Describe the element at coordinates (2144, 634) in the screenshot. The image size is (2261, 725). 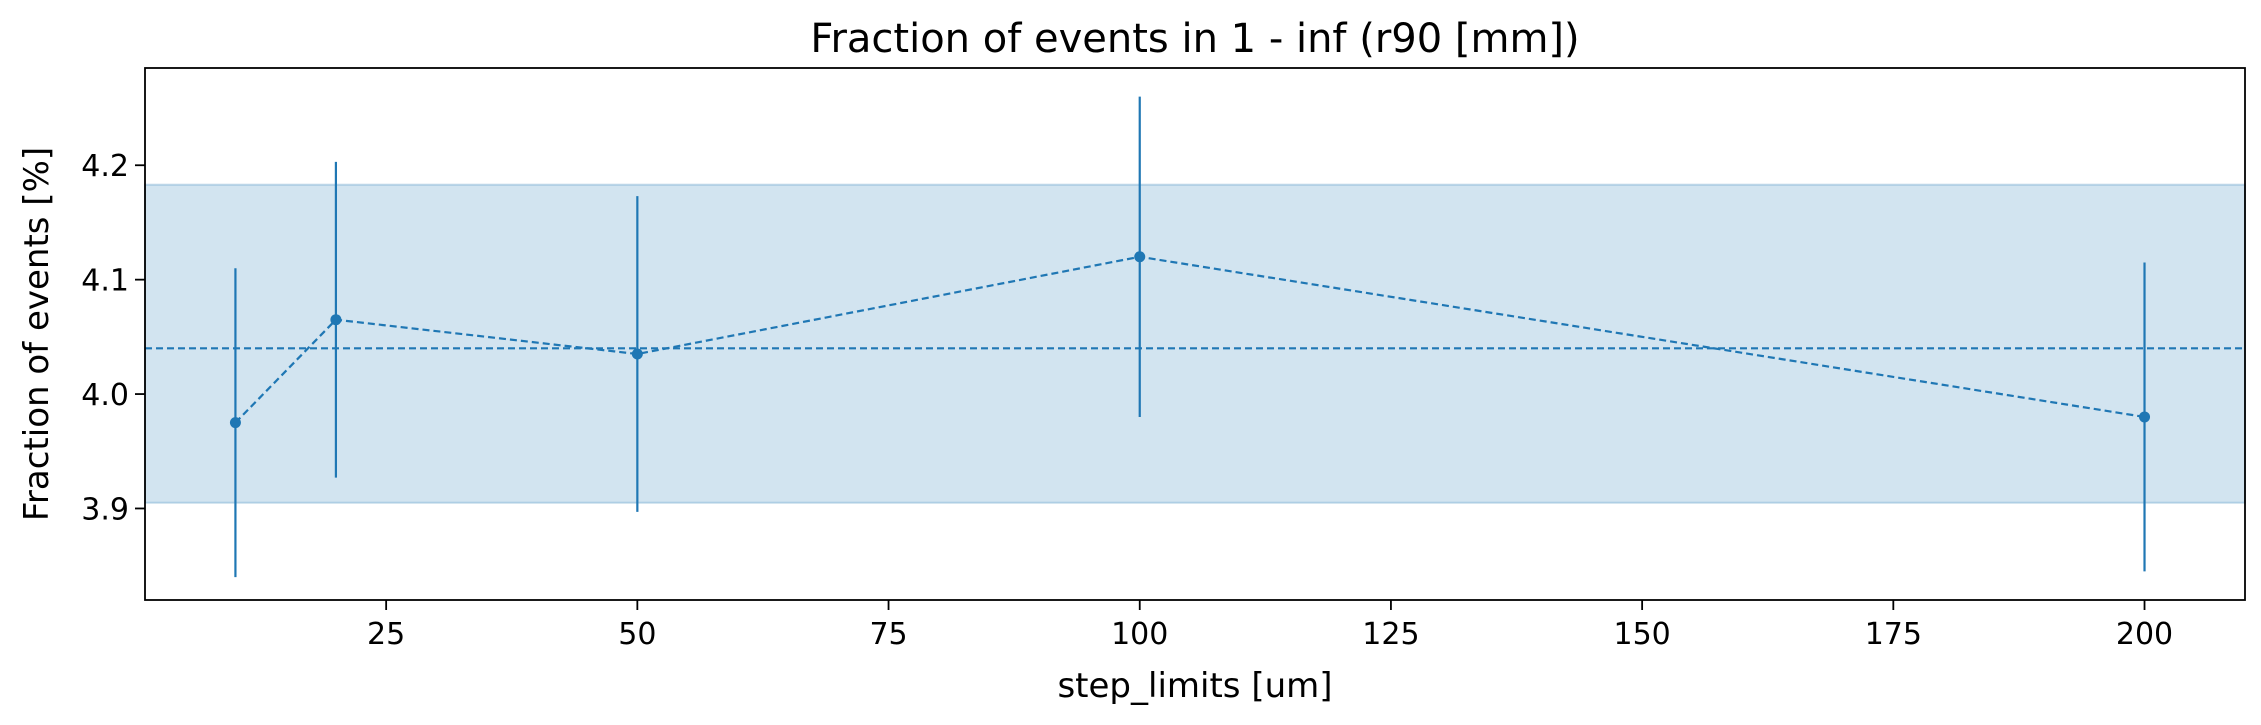
I see `x-tick-label: 200` at that location.